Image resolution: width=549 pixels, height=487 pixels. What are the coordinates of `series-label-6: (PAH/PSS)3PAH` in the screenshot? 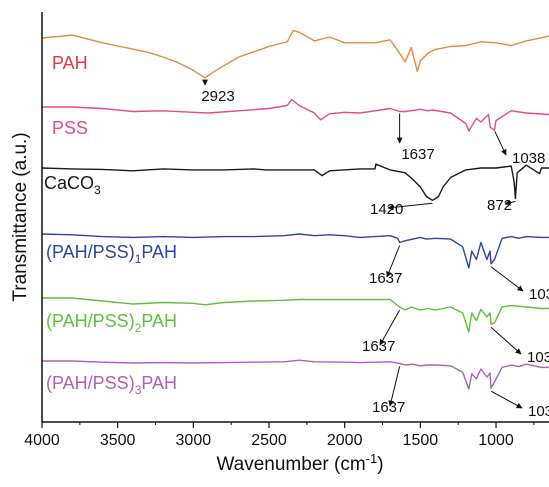 It's located at (111, 385).